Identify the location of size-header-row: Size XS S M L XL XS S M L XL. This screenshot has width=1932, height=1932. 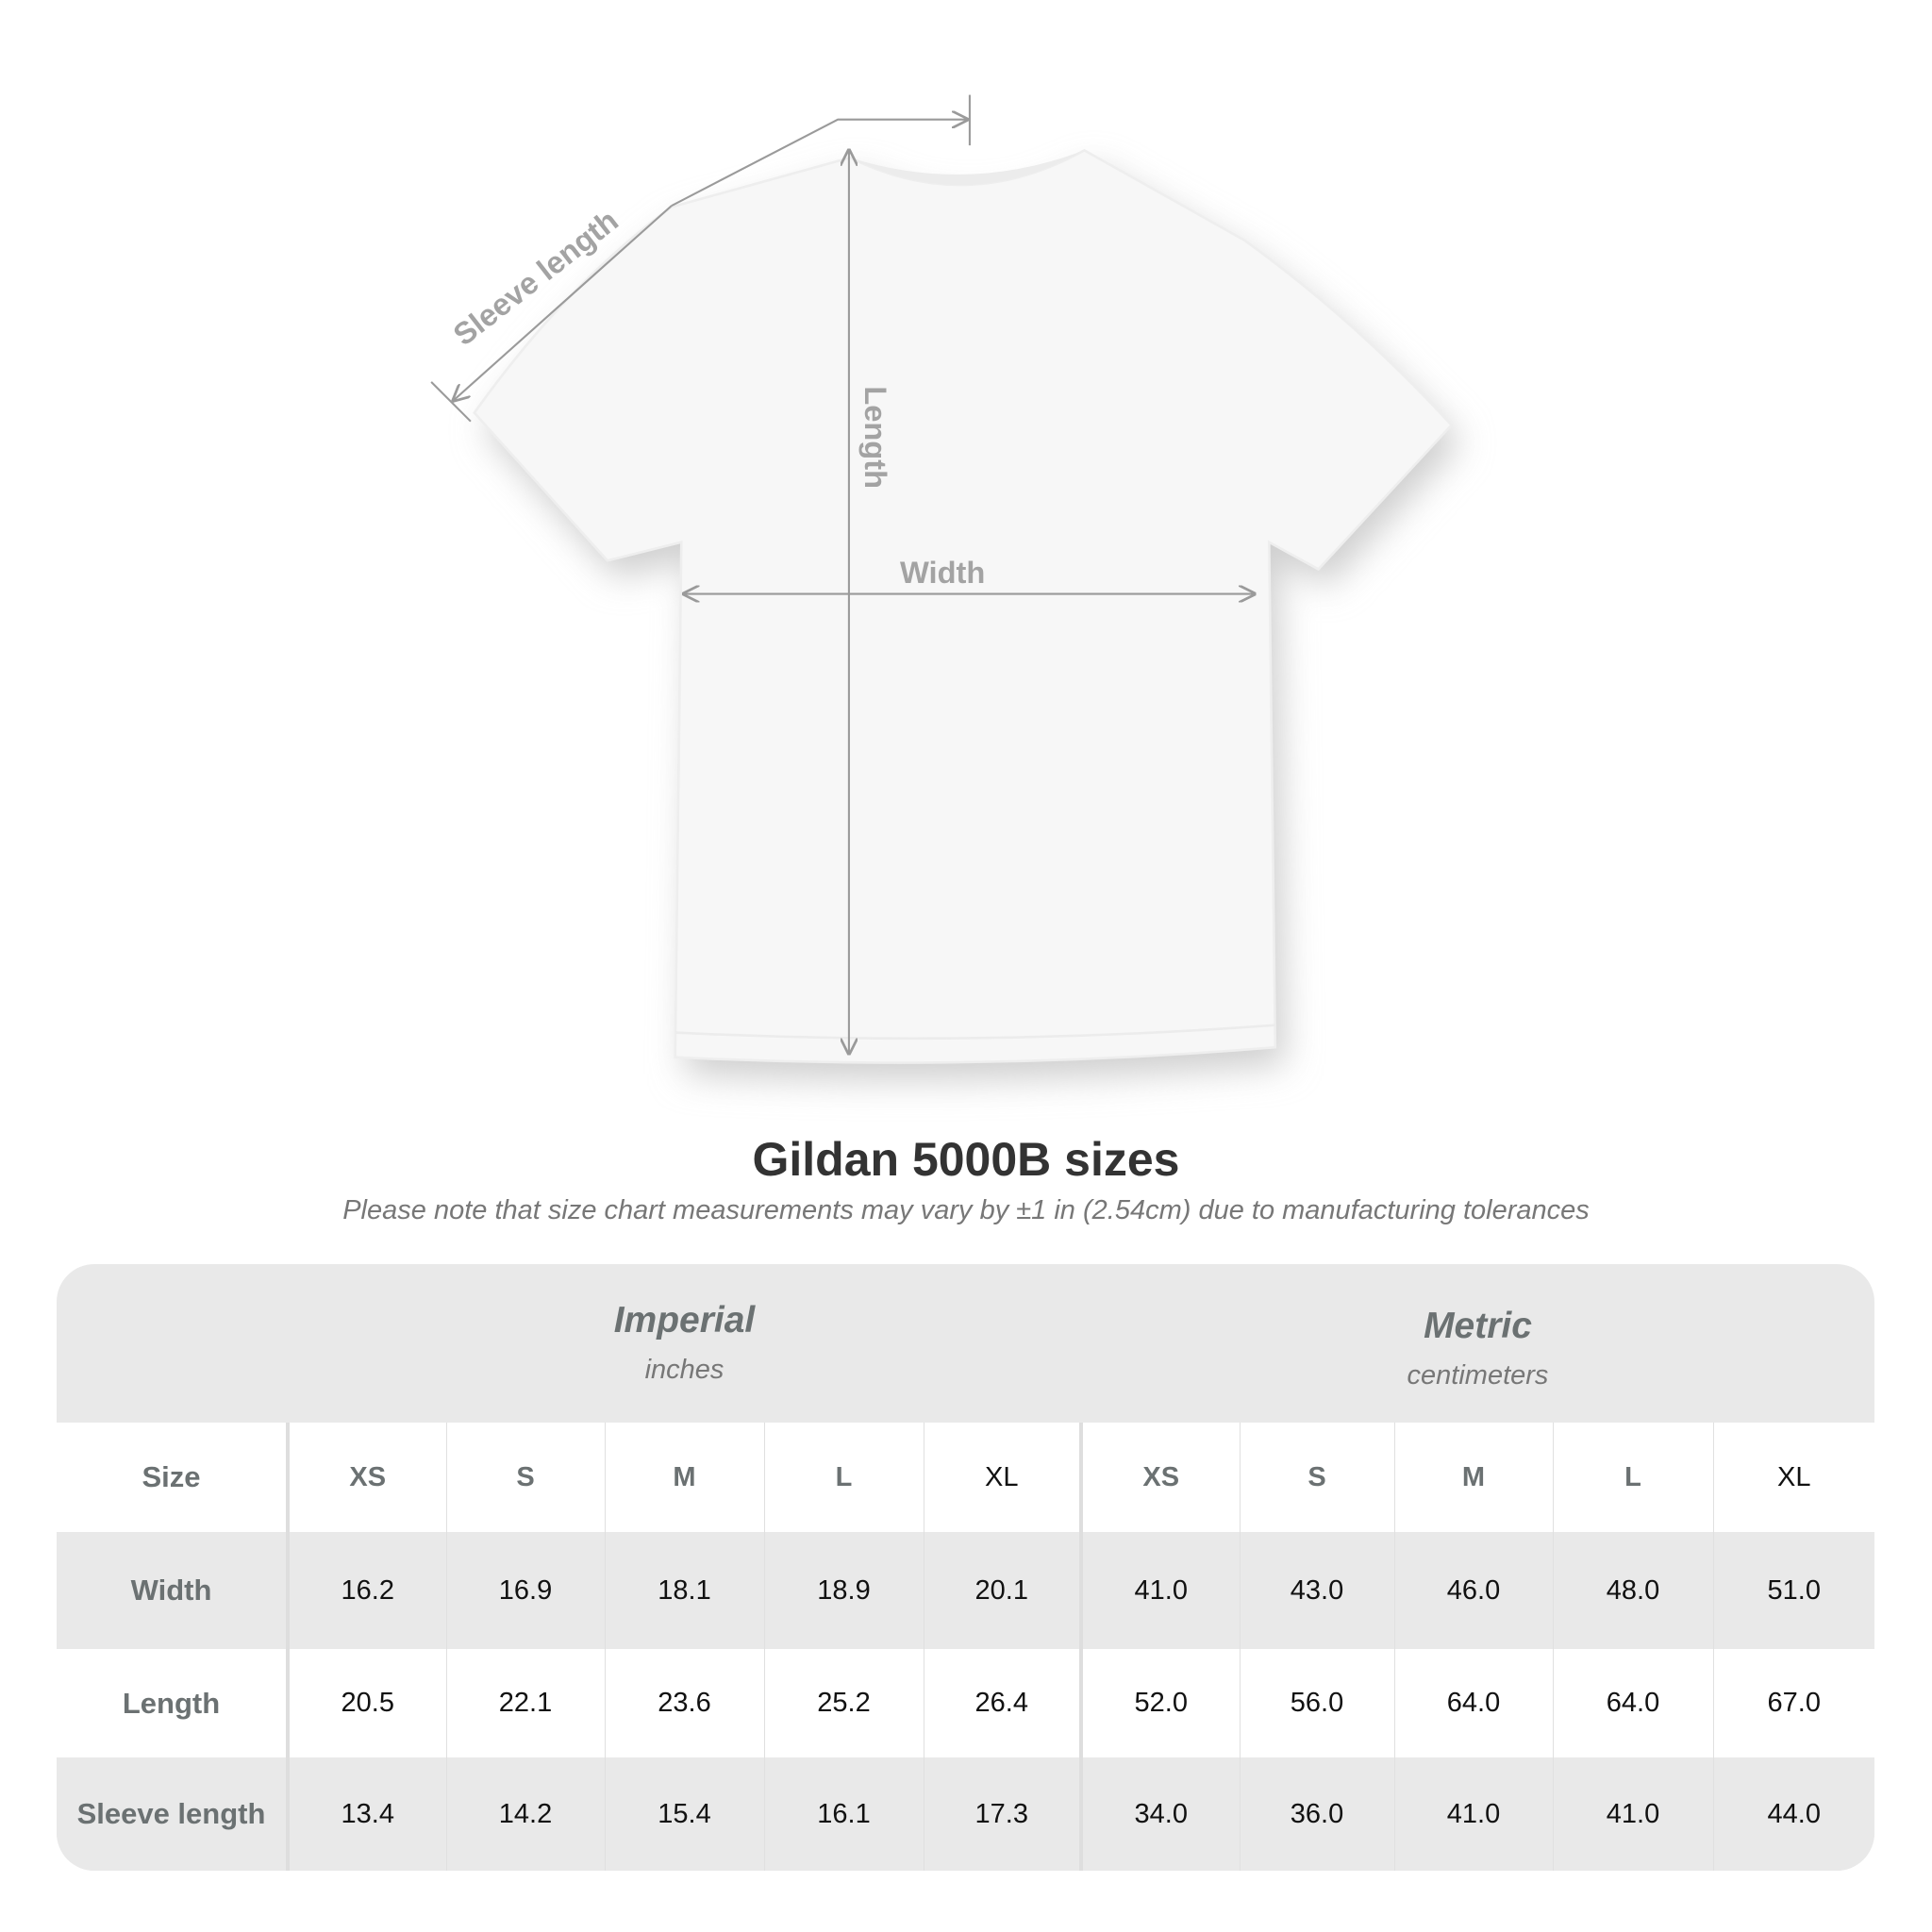
(965, 1478).